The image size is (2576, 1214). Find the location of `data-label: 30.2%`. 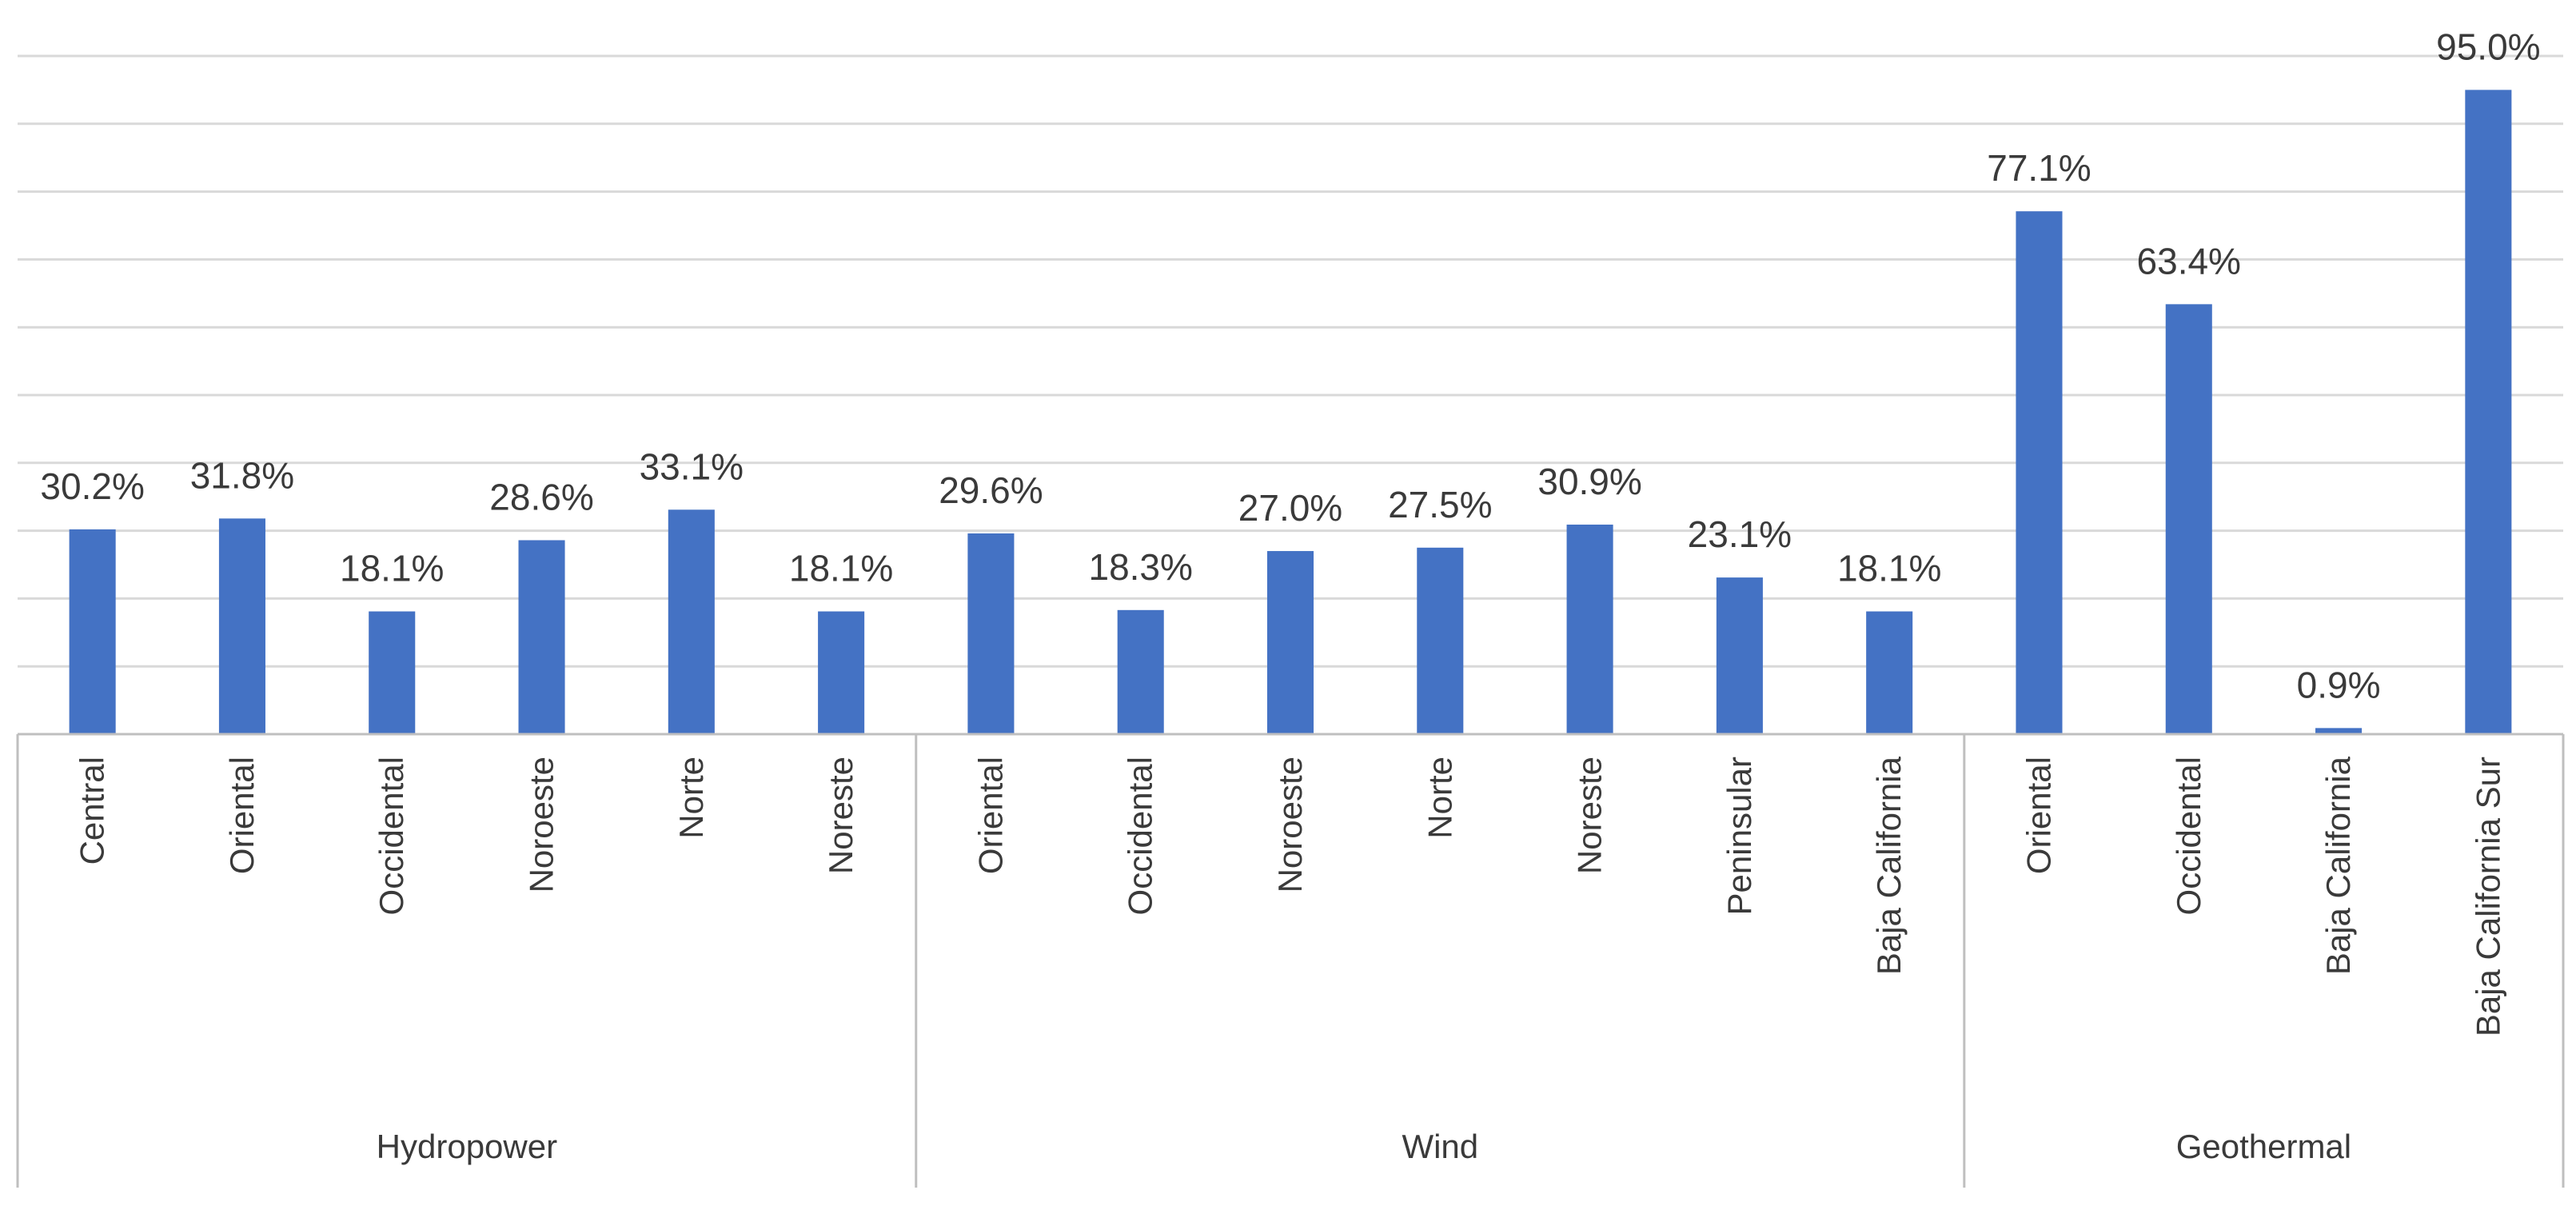

data-label: 30.2% is located at coordinates (92, 486).